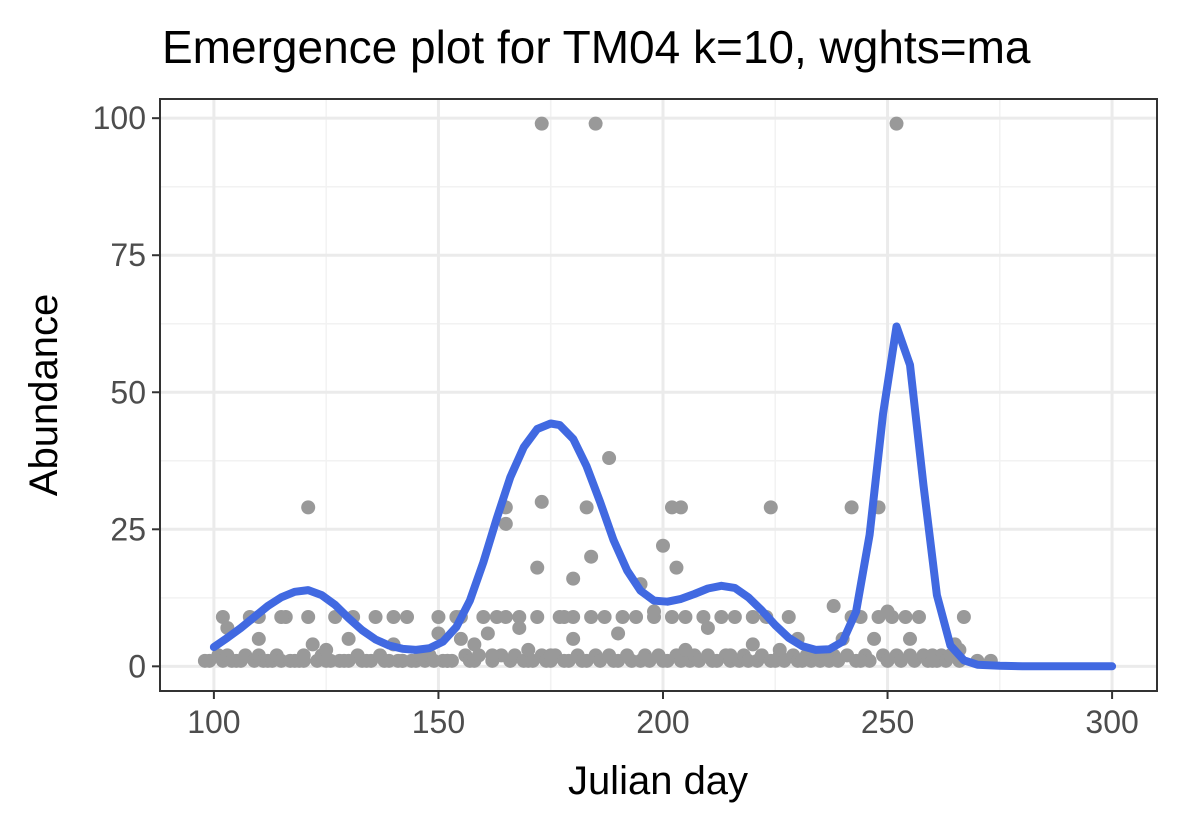 This screenshot has height=826, width=1181. What do you see at coordinates (596, 47) in the screenshot?
I see `chart-title: Emergence plot for TM04 k=10, wghts=ma` at bounding box center [596, 47].